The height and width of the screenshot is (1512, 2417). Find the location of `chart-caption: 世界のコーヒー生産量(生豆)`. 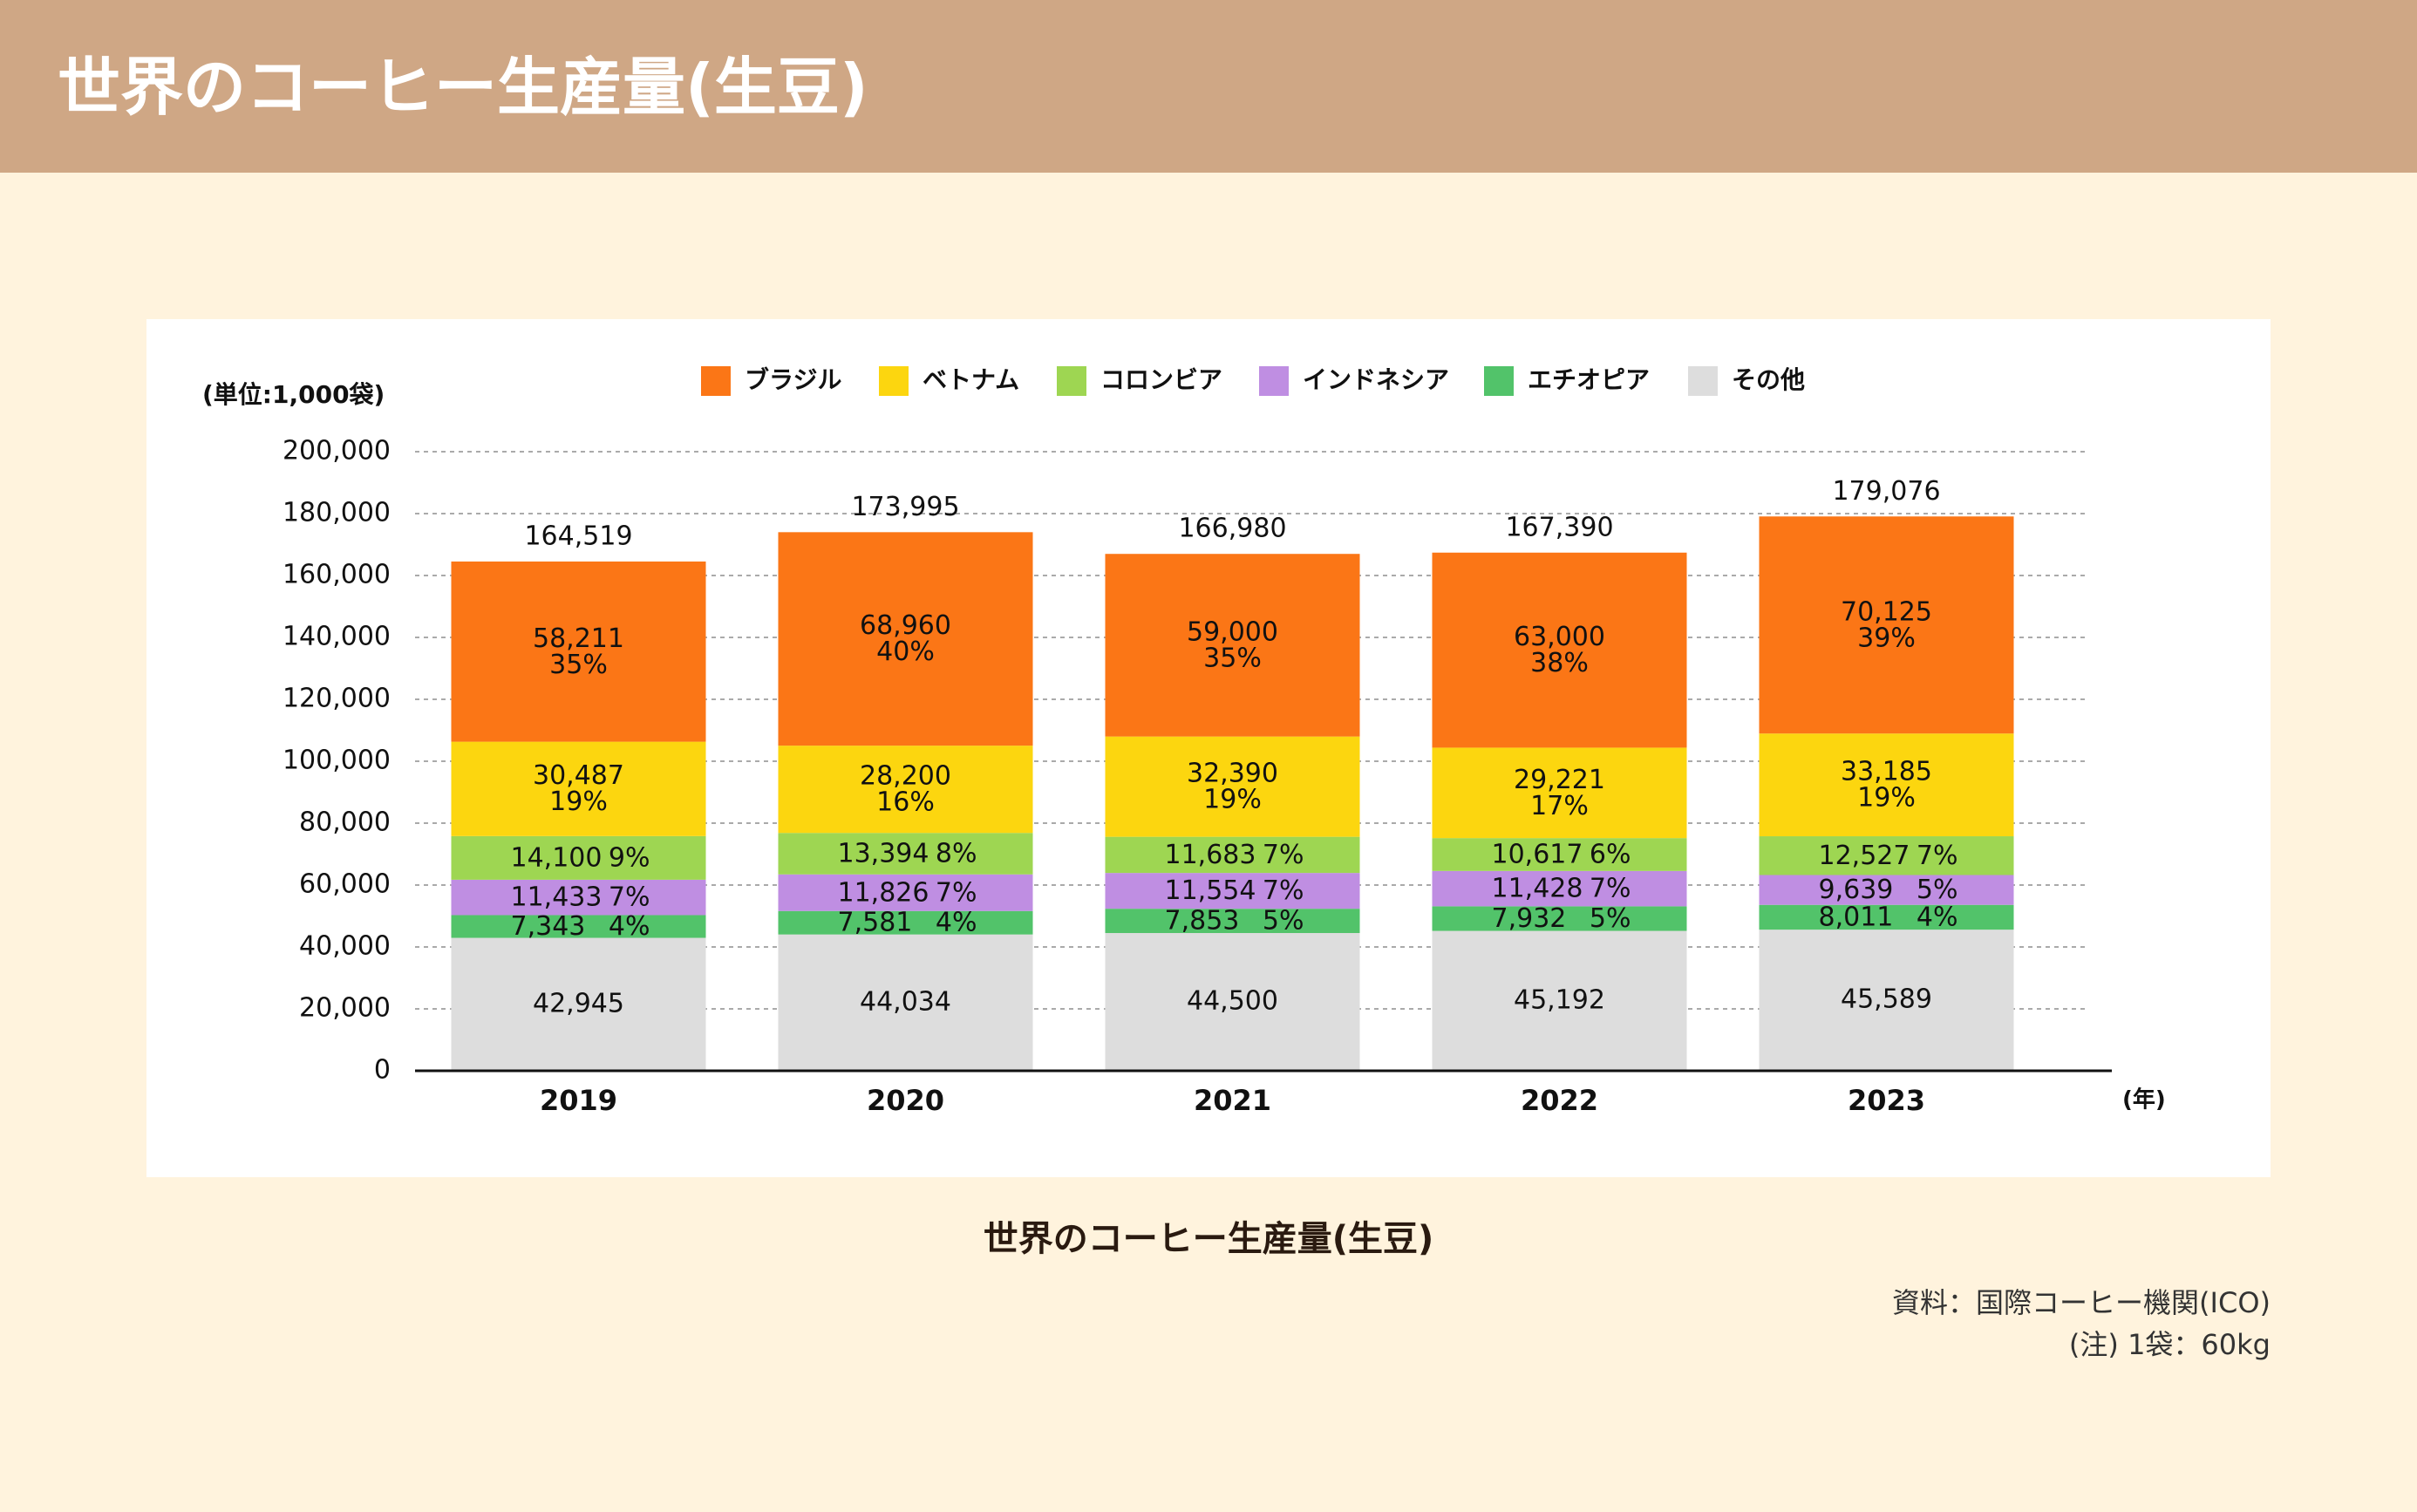

chart-caption: 世界のコーヒー生産量(生豆) is located at coordinates (1208, 1239).